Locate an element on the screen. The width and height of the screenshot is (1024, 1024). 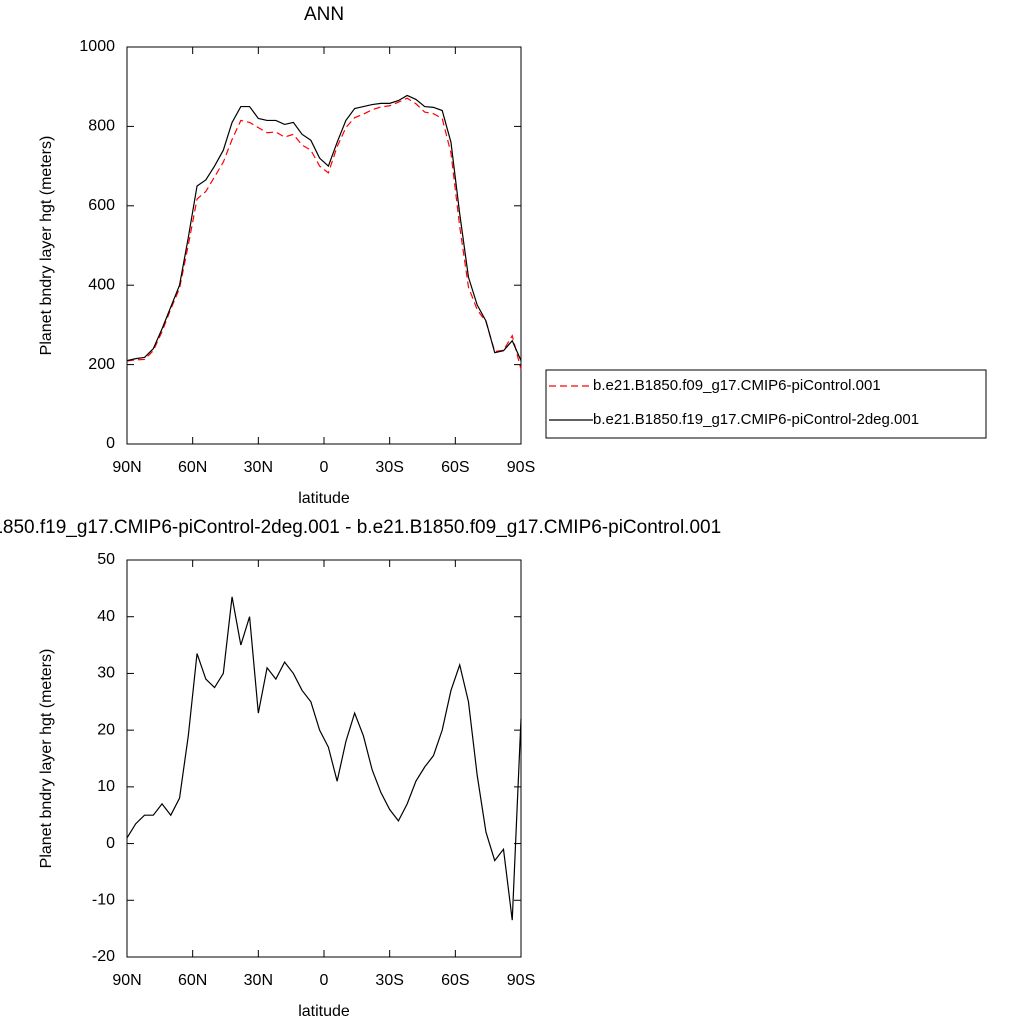
y-tick-label: 1000 is located at coordinates (97, 46).